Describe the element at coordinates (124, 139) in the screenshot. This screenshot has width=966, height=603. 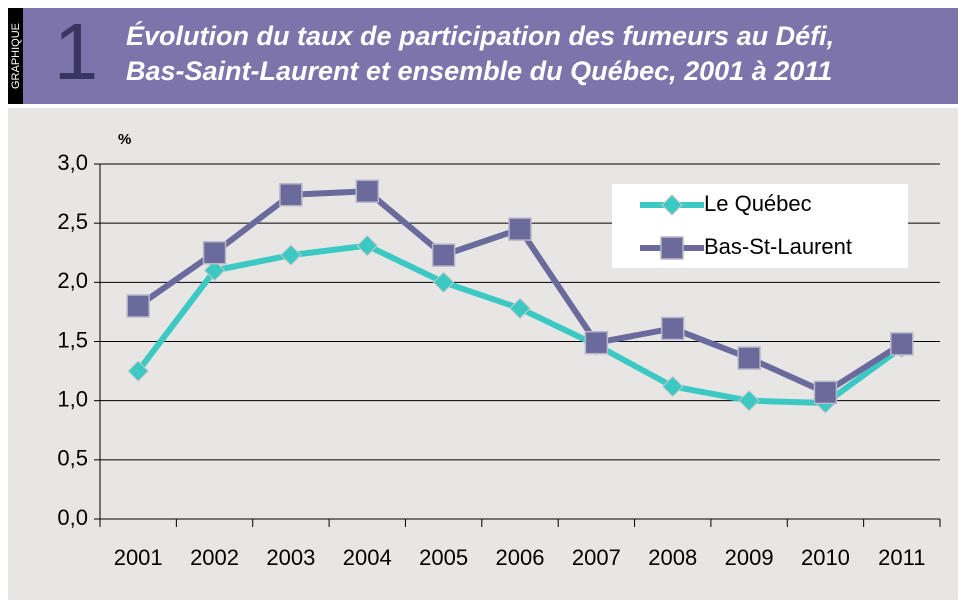
I see `y-axis-label: %` at that location.